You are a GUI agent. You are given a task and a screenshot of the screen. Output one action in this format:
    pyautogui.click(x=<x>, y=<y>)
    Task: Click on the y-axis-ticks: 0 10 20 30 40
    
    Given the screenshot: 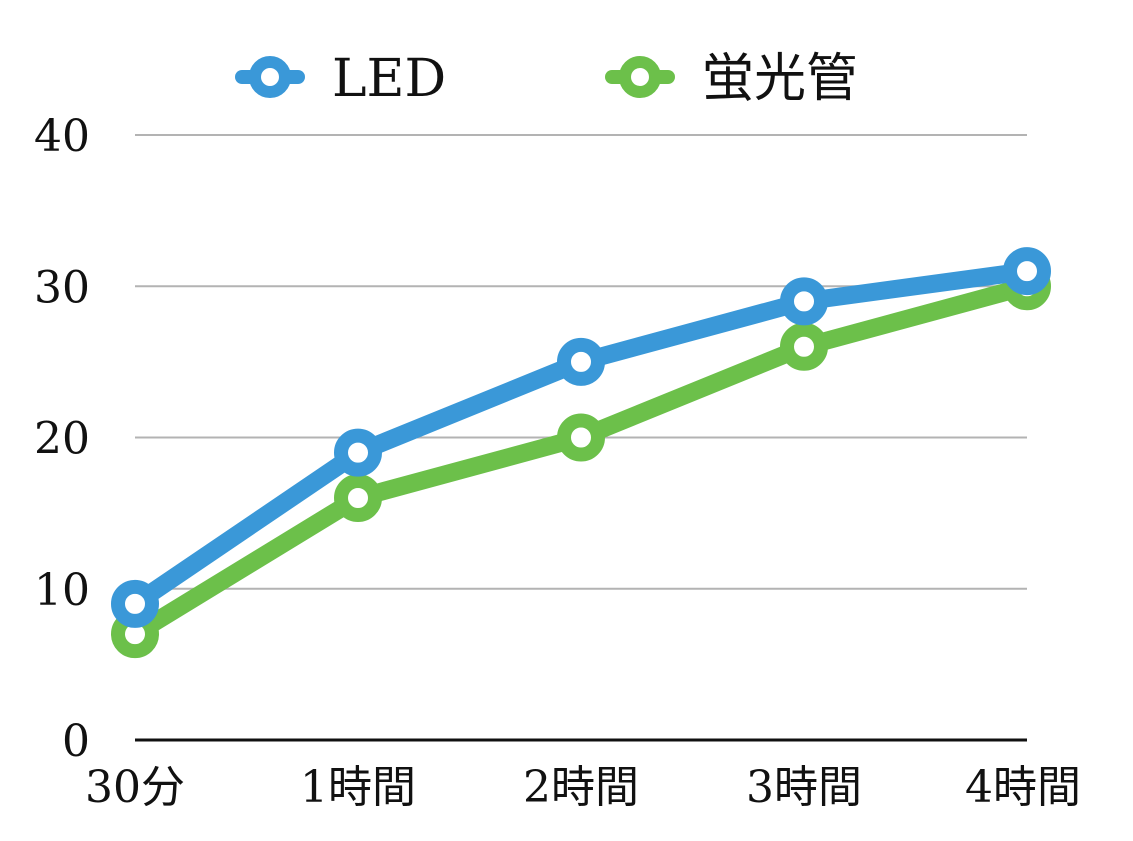 What is the action you would take?
    pyautogui.click(x=62, y=439)
    